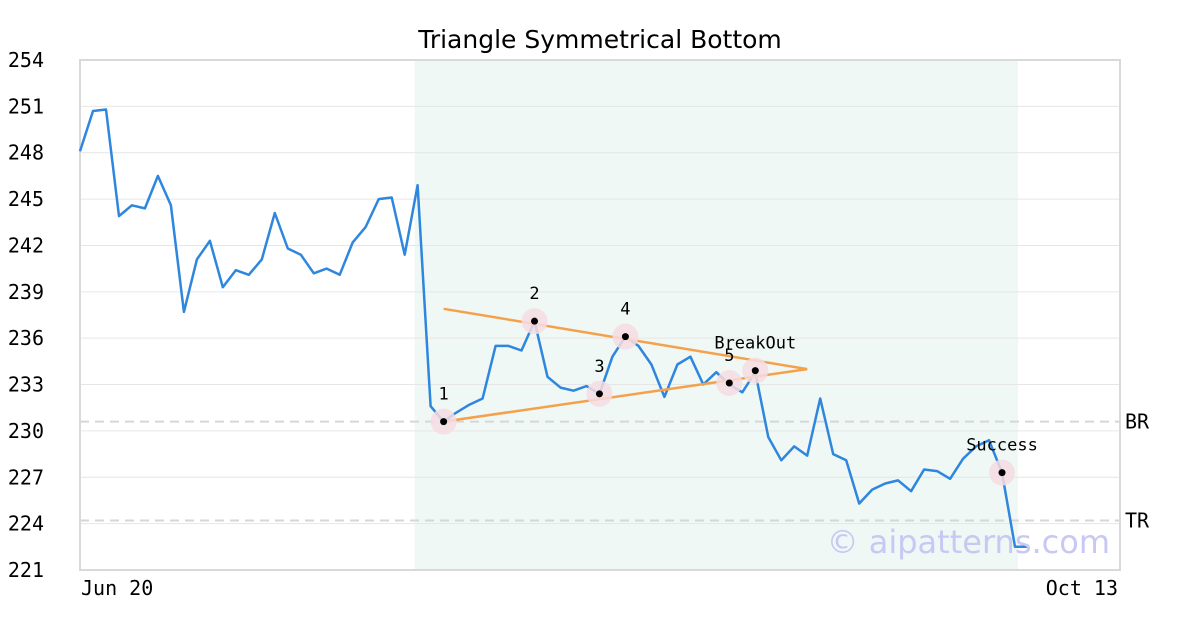 This screenshot has height=630, width=1200. Describe the element at coordinates (755, 344) in the screenshot. I see `annotation-label-breakout: BreakOut` at that location.